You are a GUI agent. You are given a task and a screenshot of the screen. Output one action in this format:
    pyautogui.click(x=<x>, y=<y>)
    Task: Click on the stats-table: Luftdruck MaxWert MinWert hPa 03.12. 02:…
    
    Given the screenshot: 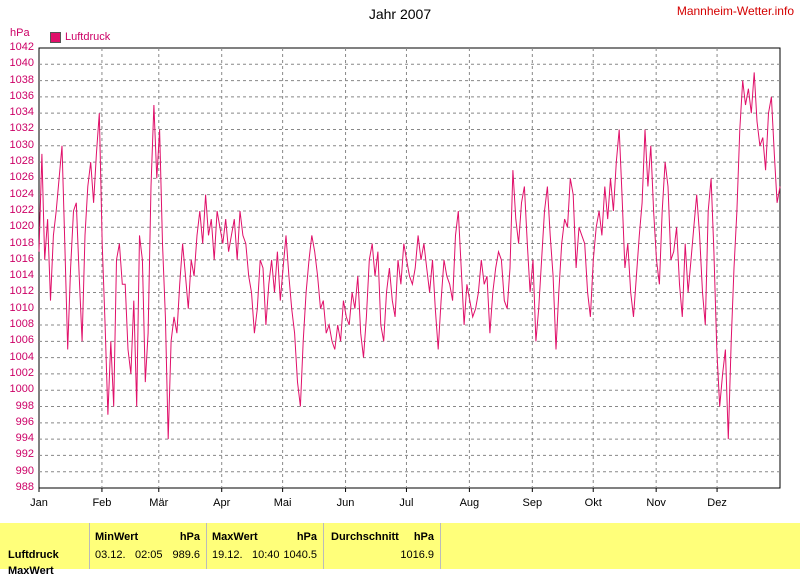 What is the action you would take?
    pyautogui.click(x=400, y=550)
    